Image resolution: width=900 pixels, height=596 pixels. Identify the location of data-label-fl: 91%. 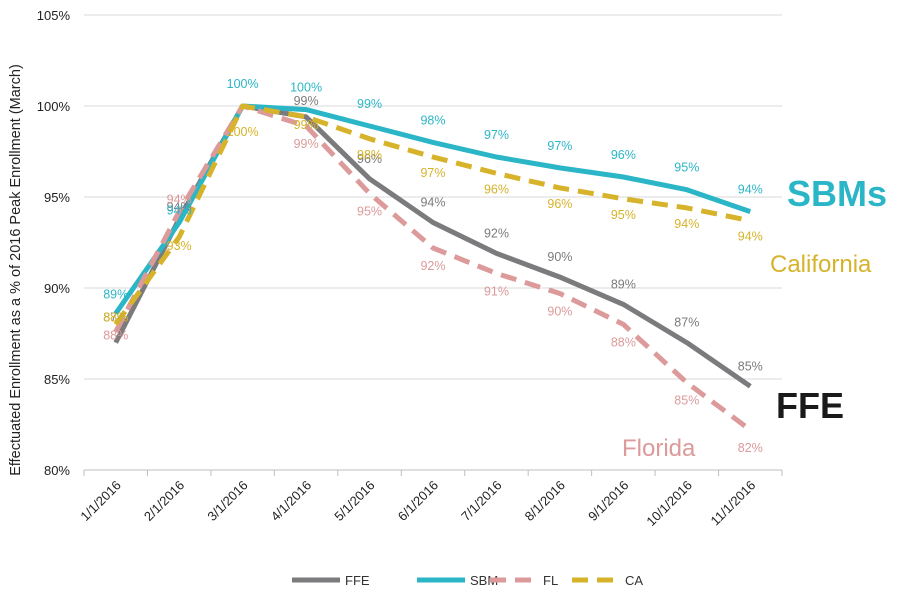
(496, 291).